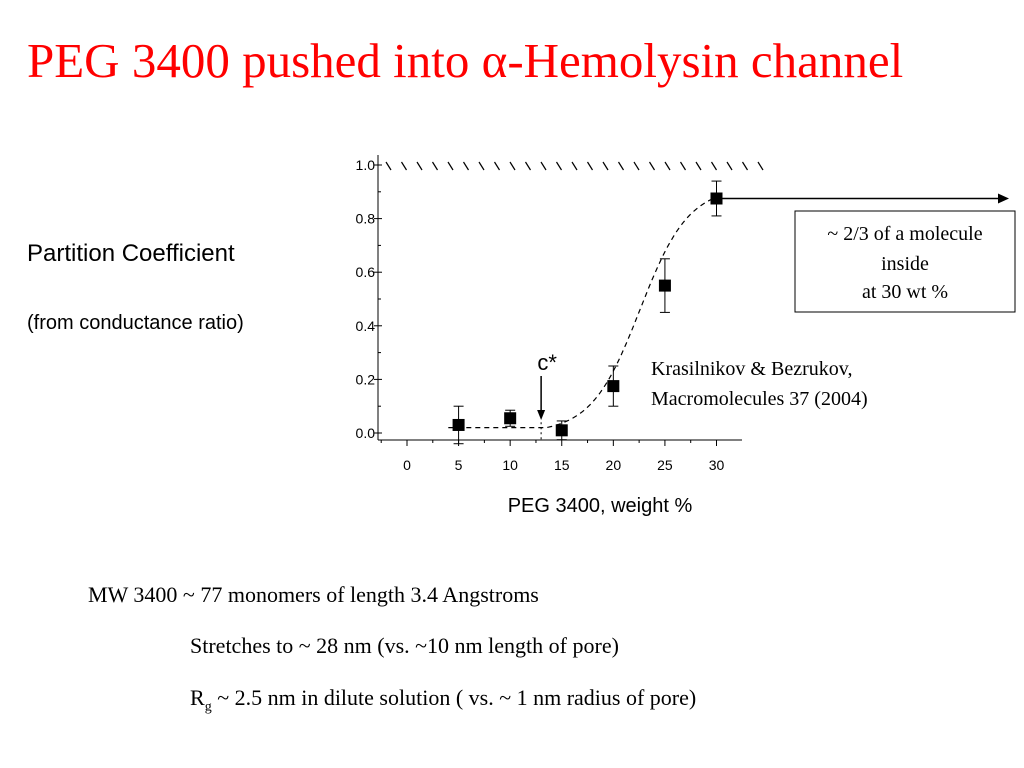  What do you see at coordinates (582, 312) in the screenshot?
I see `fit-curve` at bounding box center [582, 312].